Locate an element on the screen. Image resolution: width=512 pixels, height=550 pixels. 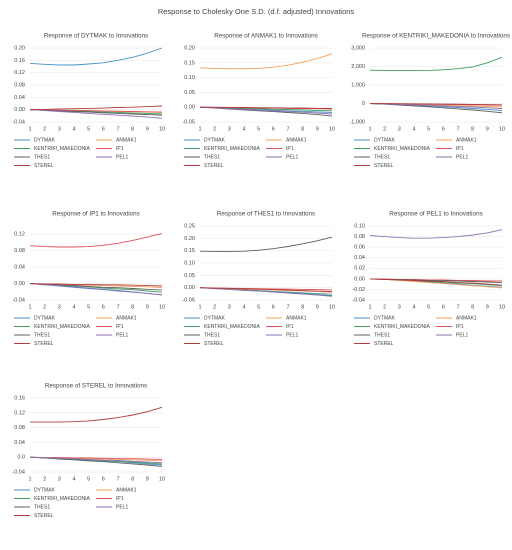
x-tick-label: 4 is located at coordinates (73, 129).